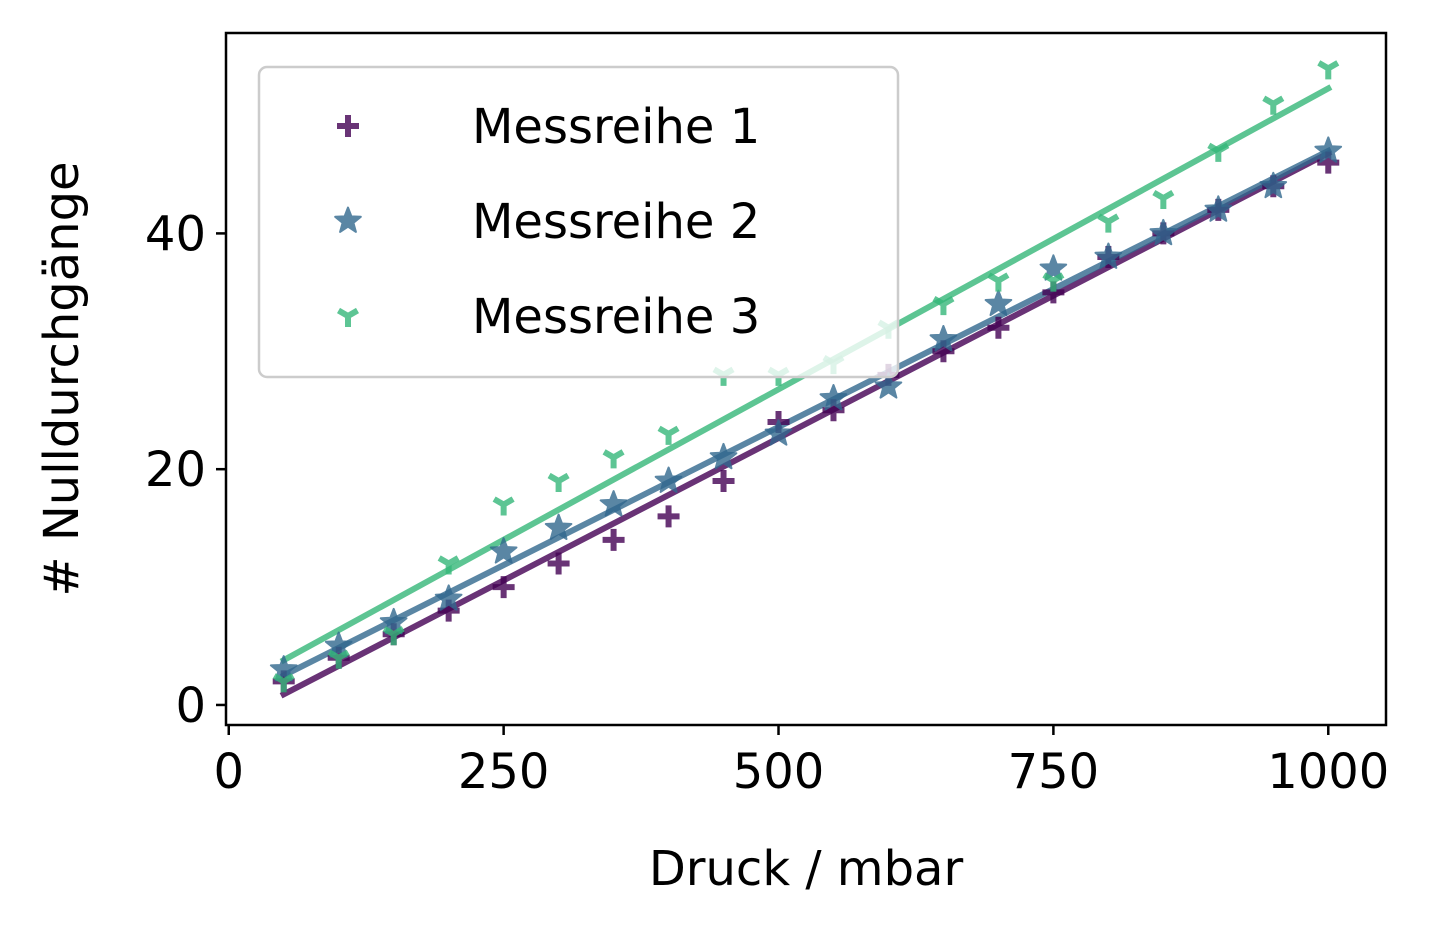 The height and width of the screenshot is (930, 1439). Describe the element at coordinates (1054, 772) in the screenshot. I see `x-tick-label: 750` at that location.